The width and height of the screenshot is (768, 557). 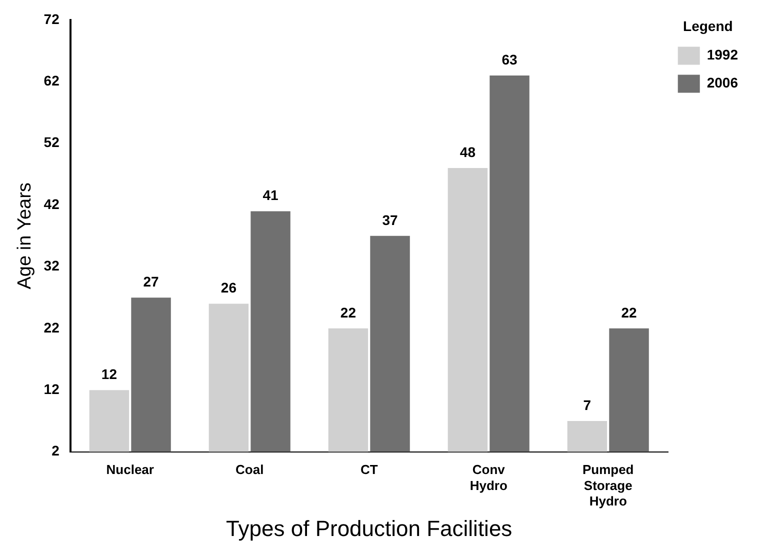 I want to click on y-tick-label: 22, so click(x=52, y=327).